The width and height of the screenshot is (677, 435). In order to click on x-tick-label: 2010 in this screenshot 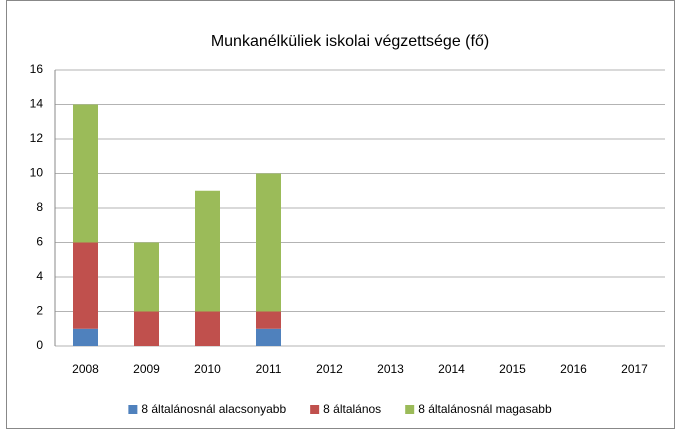, I will do `click(207, 369)`.